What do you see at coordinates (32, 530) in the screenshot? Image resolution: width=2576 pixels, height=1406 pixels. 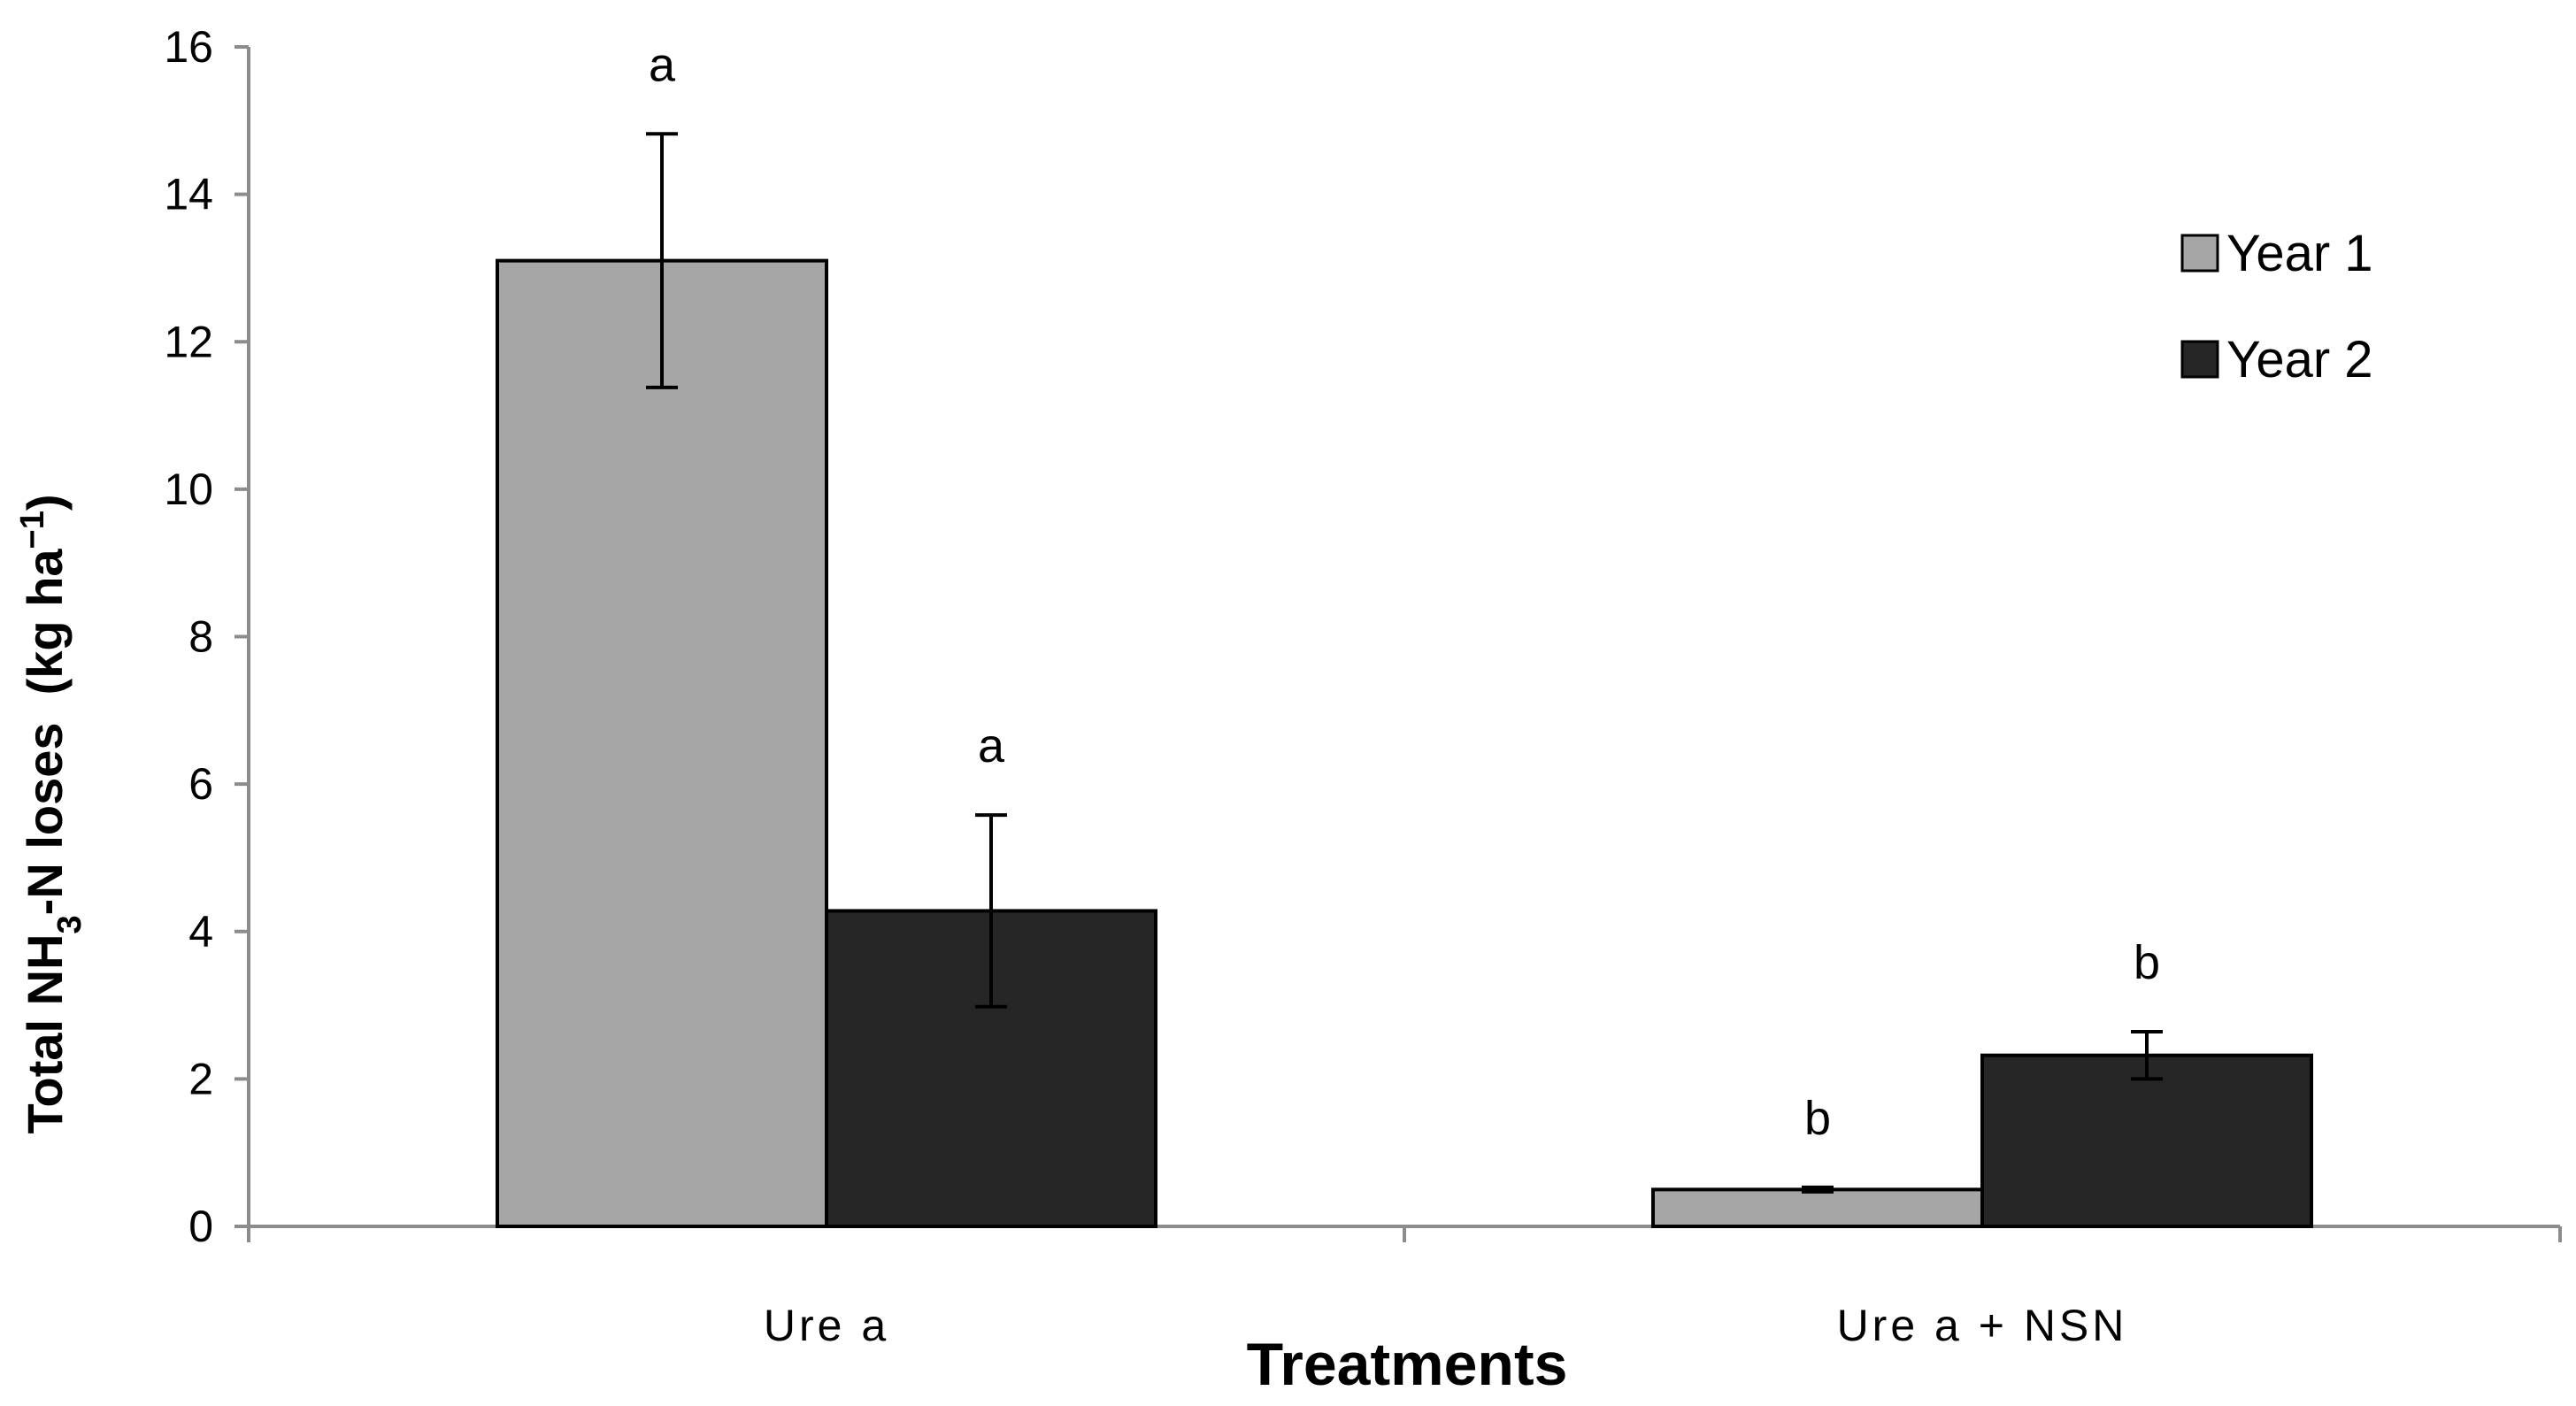 I see `y-axis-title-superscript: −1` at bounding box center [32, 530].